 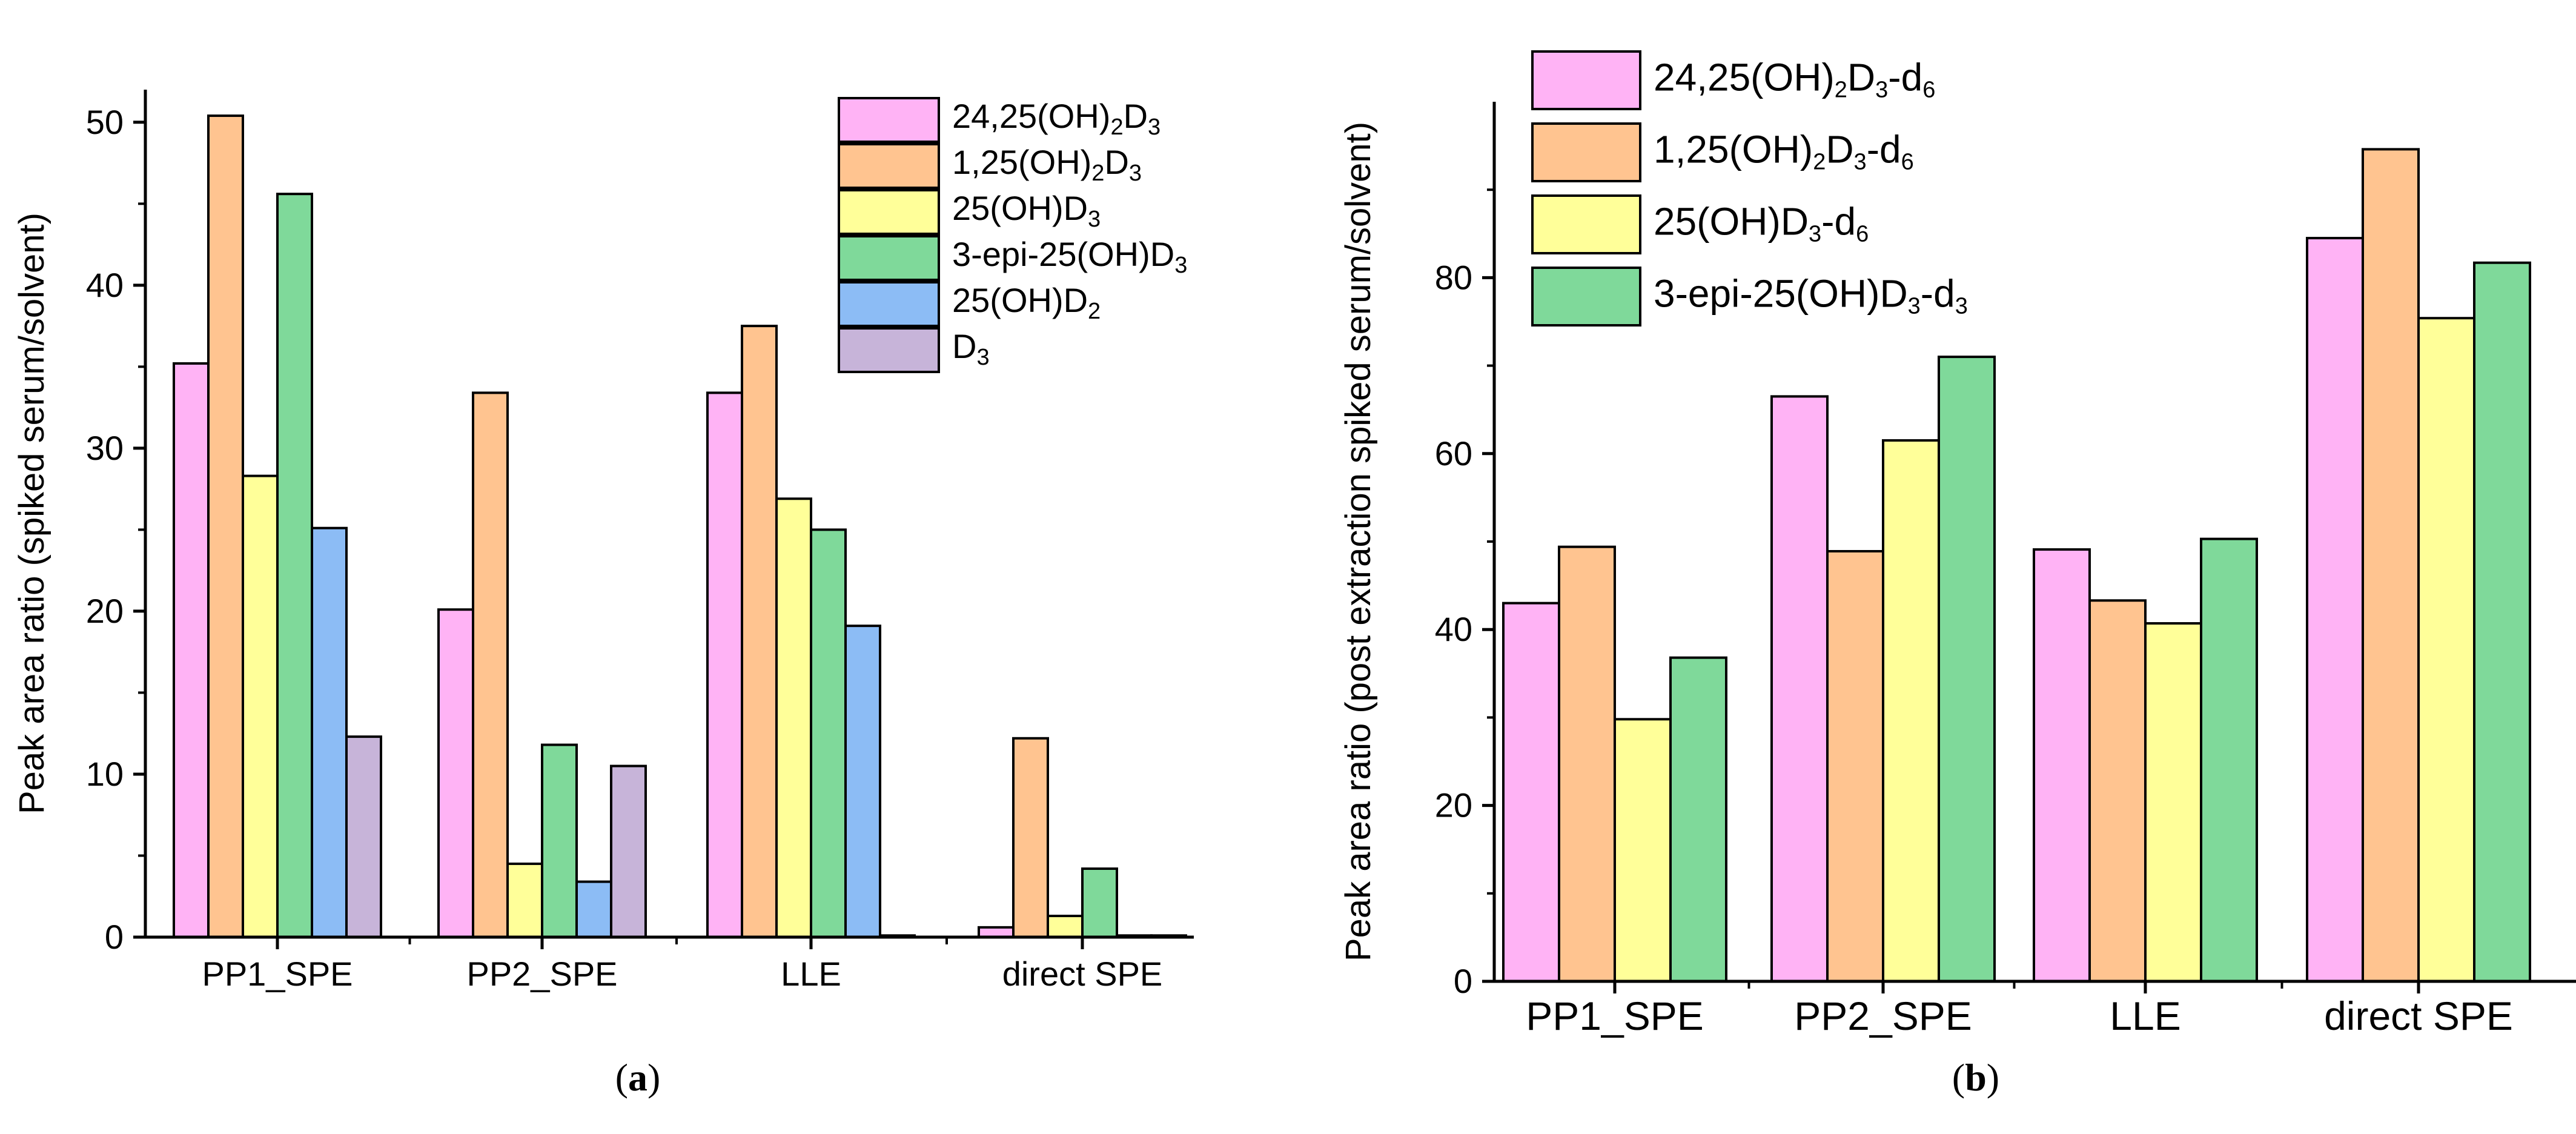 I want to click on bar-b-s0-c3, so click(x=2335, y=610).